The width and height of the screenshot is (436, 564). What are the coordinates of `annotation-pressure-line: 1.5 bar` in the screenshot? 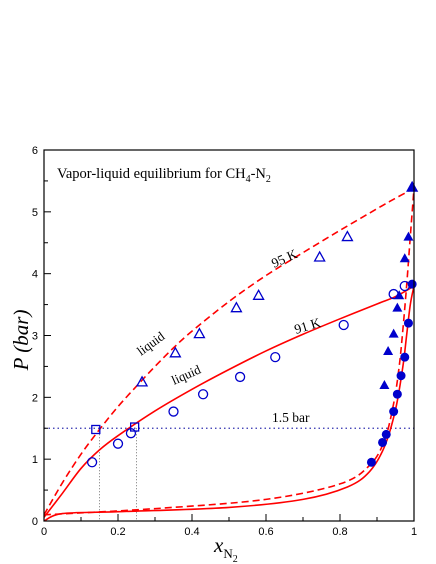 It's located at (291, 417).